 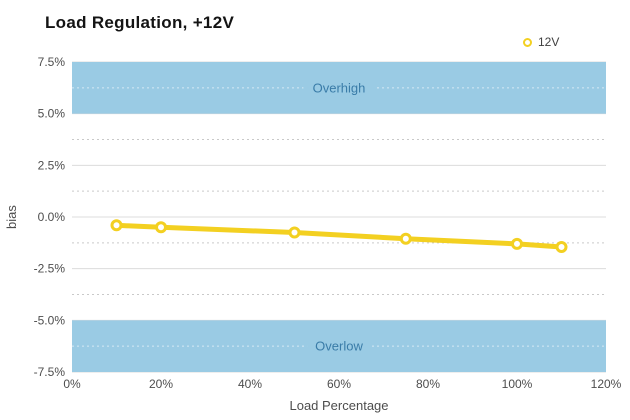 What do you see at coordinates (339, 384) in the screenshot?
I see `x-tick-label: 60%` at bounding box center [339, 384].